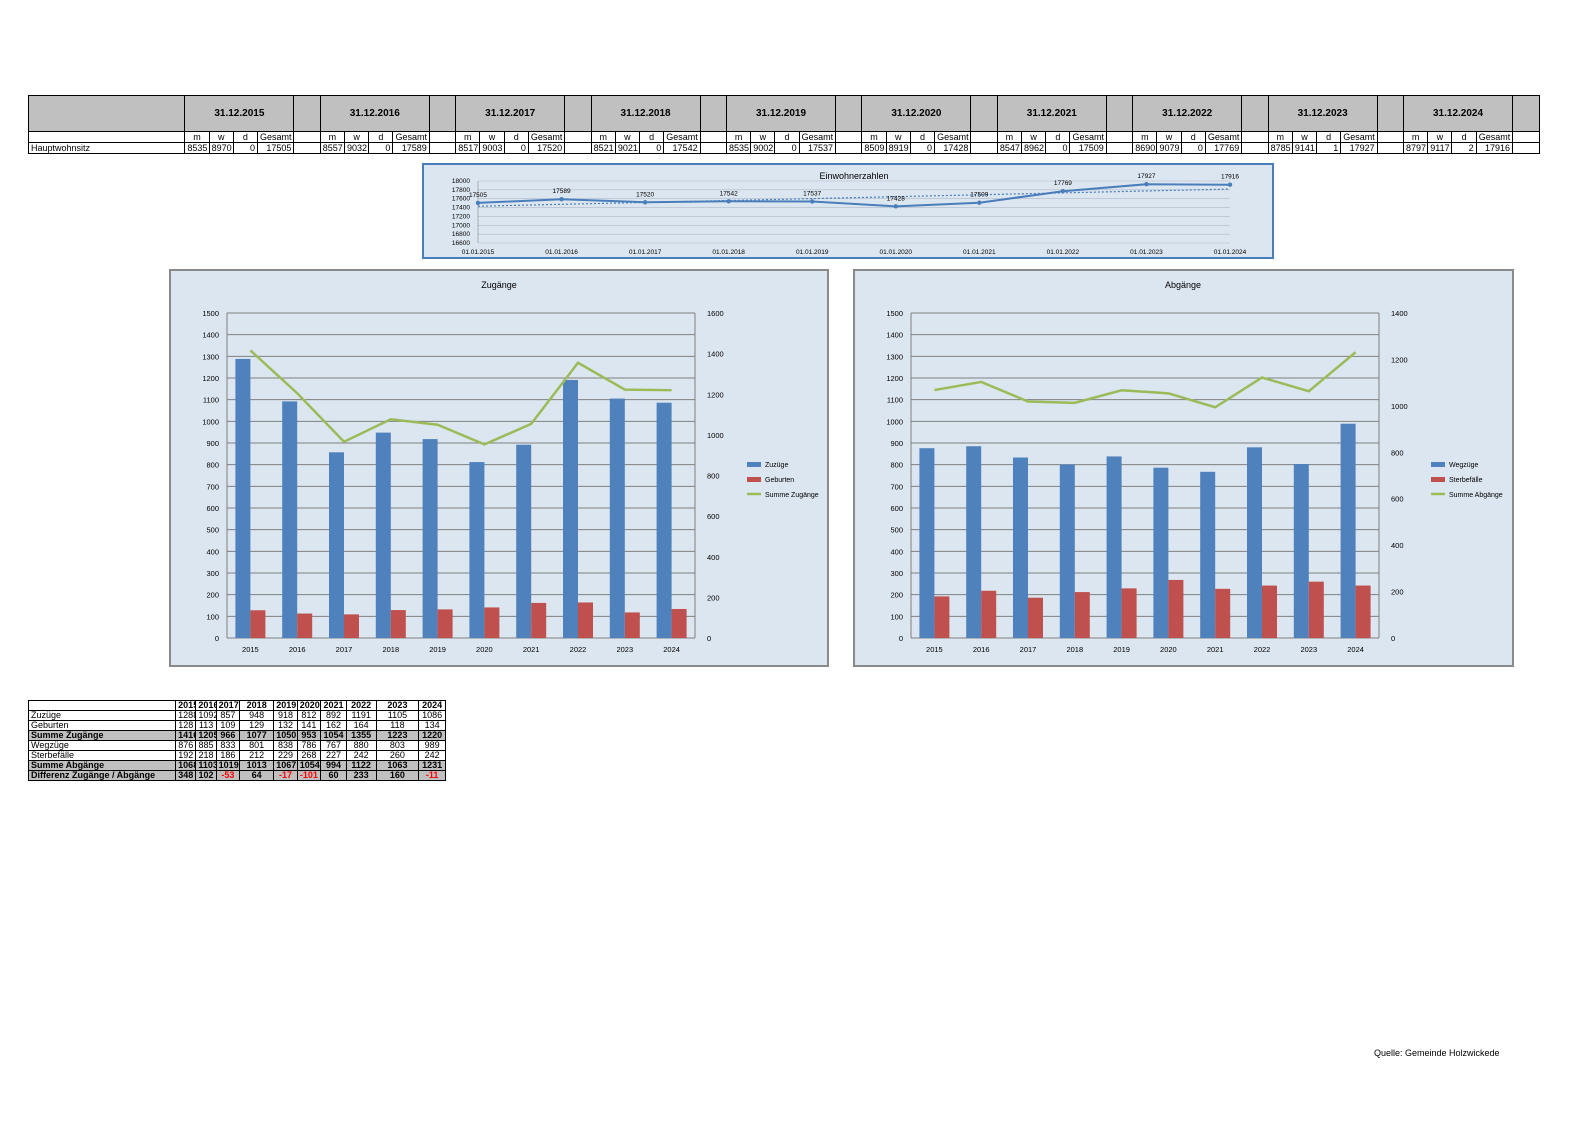 The image size is (1587, 1122). What do you see at coordinates (1230, 252) in the screenshot?
I see `x-tick-label: 01.01.2024` at bounding box center [1230, 252].